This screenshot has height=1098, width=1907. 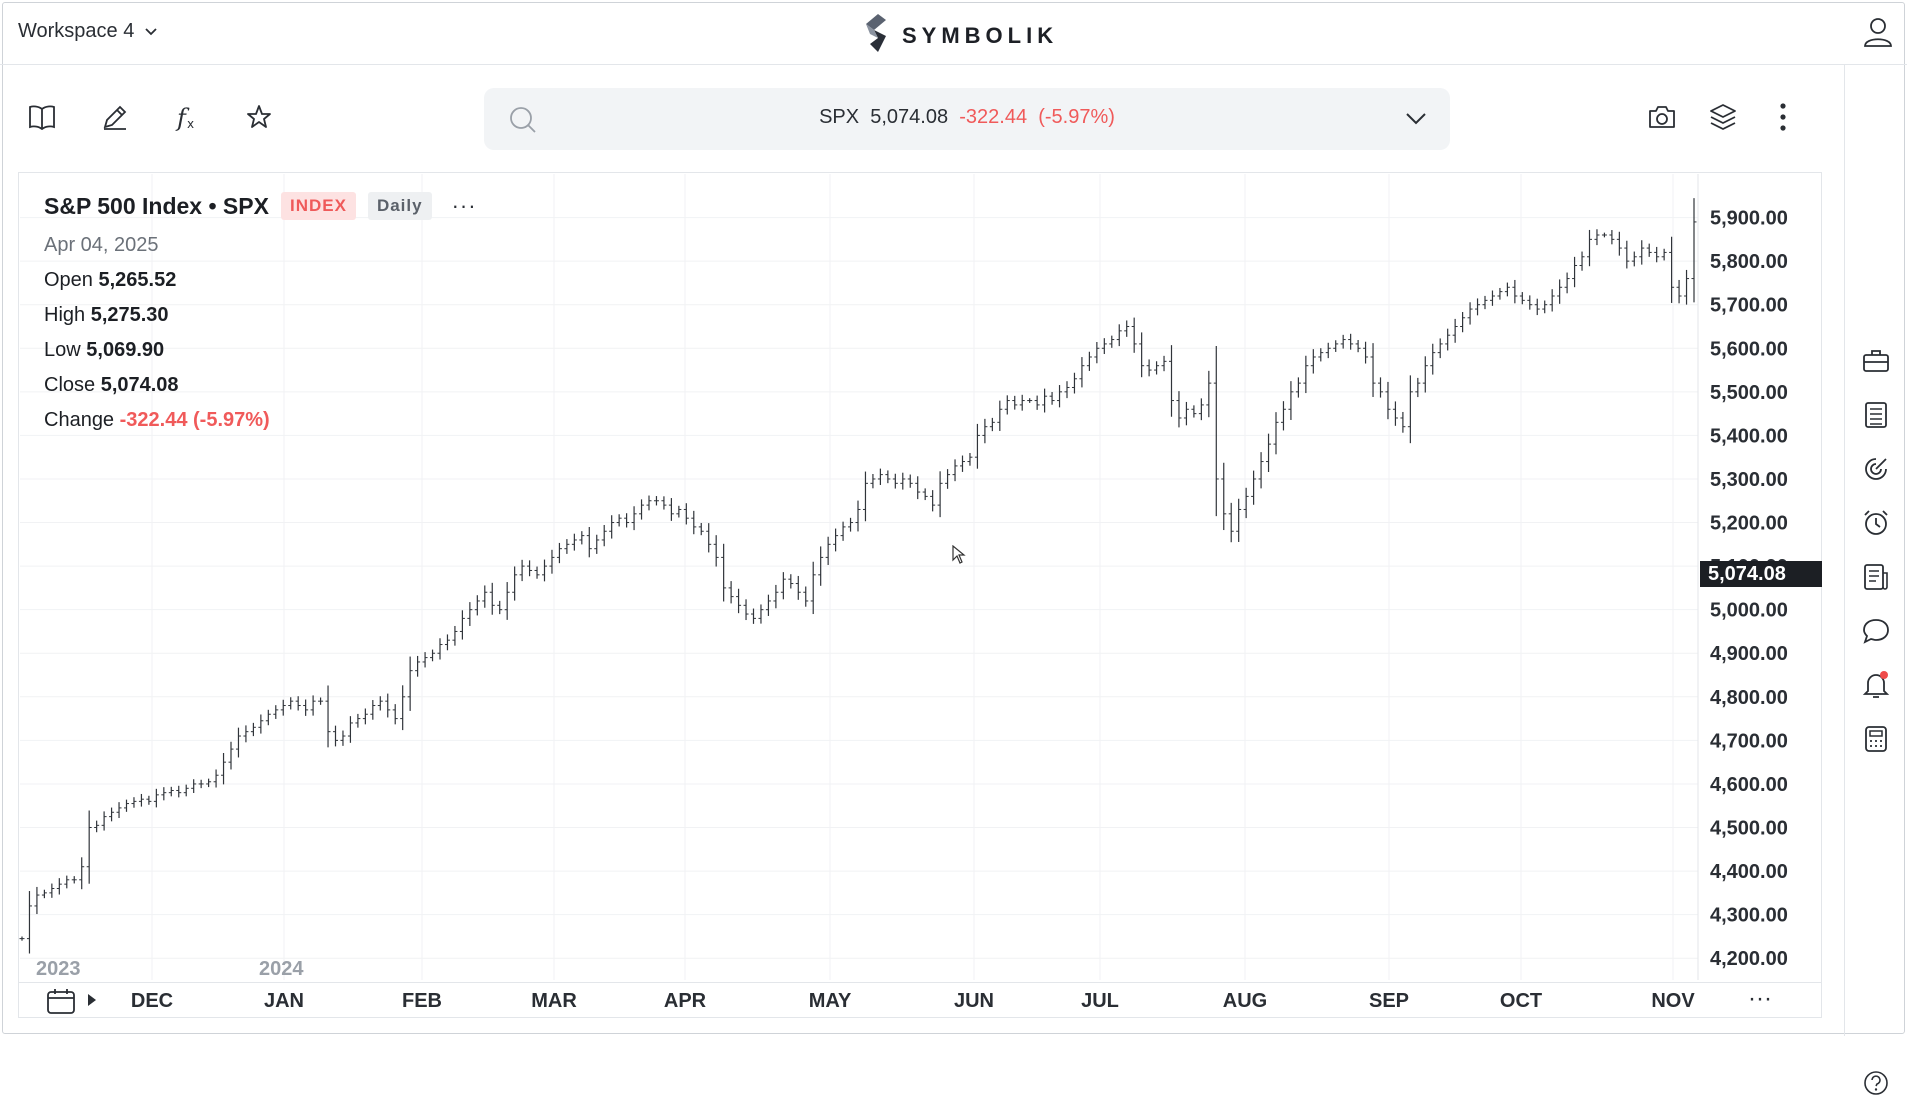 I want to click on briefcase-icon, so click(x=1876, y=361).